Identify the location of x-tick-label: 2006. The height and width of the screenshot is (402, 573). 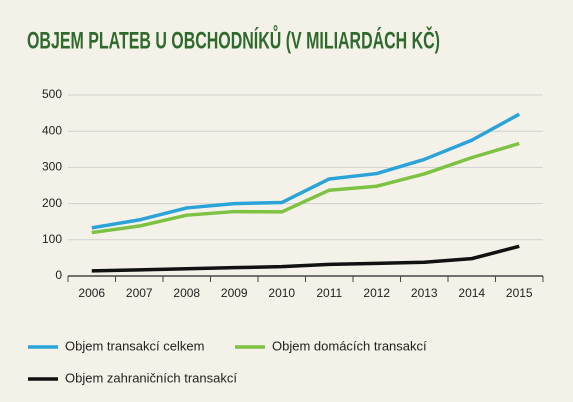
(91, 293).